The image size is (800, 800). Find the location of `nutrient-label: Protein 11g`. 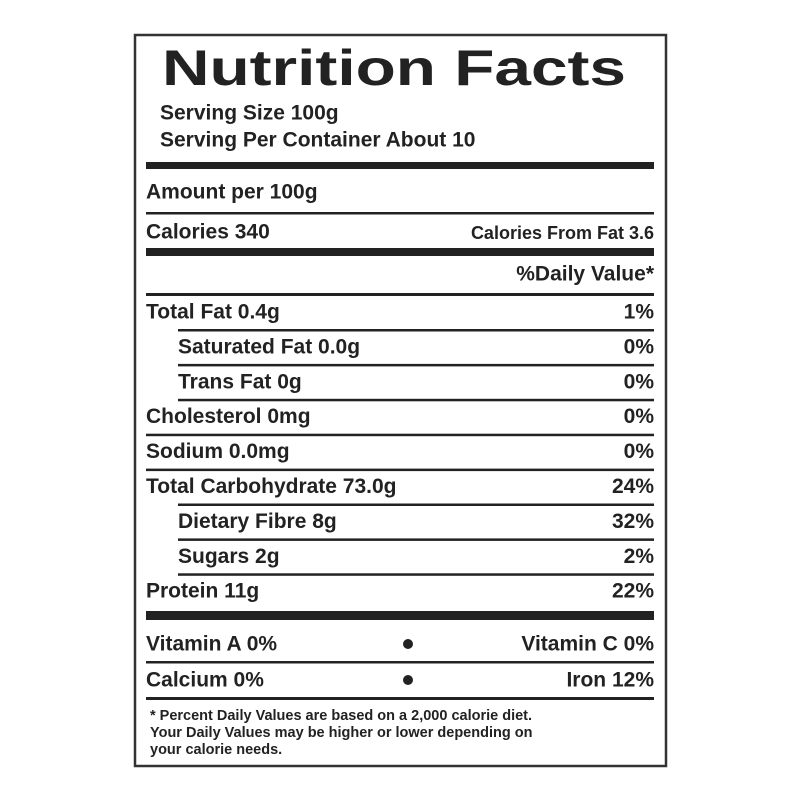

nutrient-label: Protein 11g is located at coordinates (202, 591).